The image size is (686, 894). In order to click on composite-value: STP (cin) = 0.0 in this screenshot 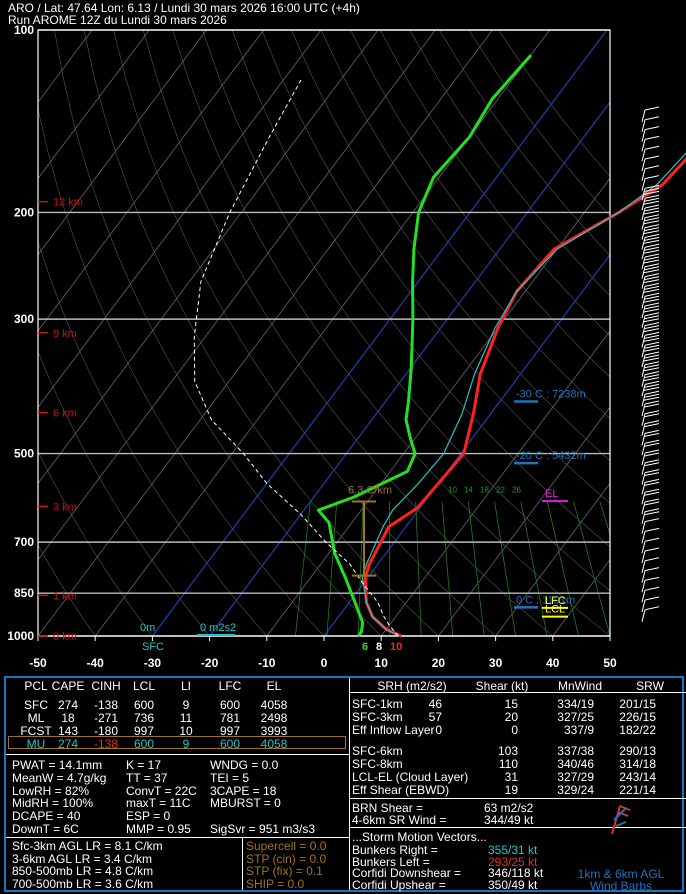, I will do `click(286, 858)`.